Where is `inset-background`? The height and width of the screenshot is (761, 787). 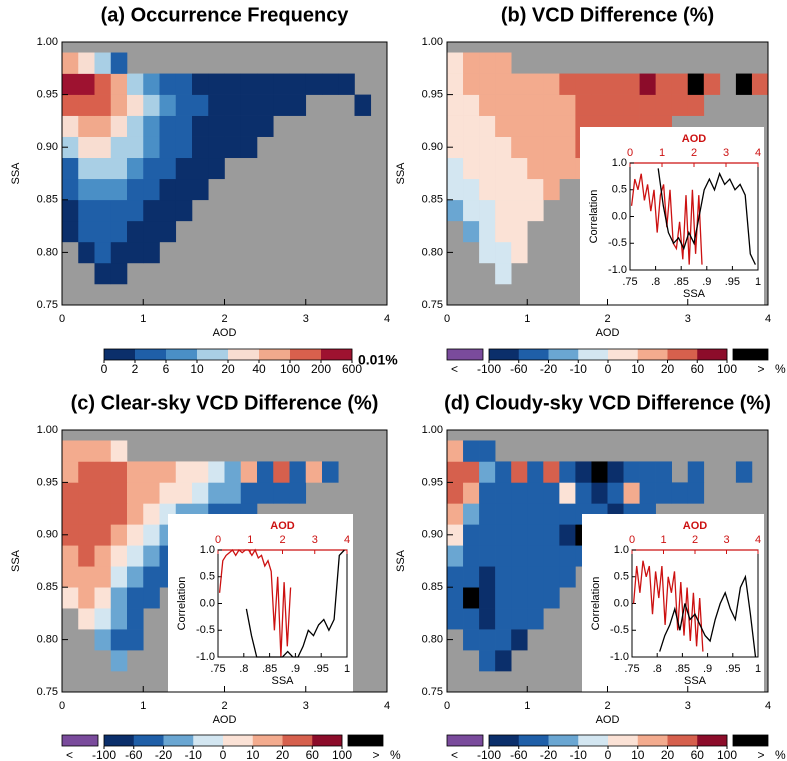 inset-background is located at coordinates (673, 607).